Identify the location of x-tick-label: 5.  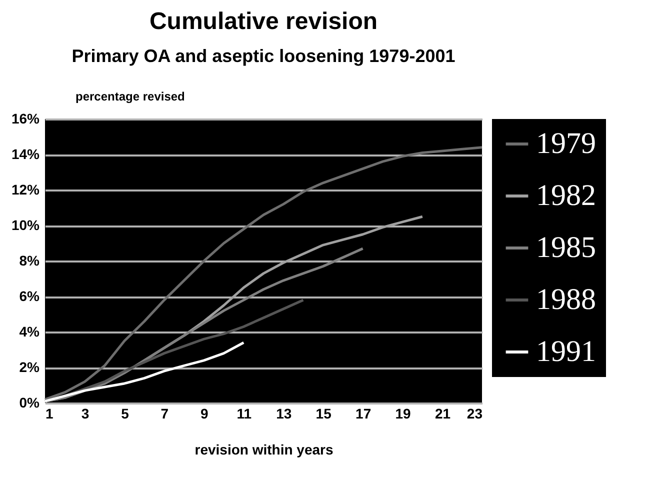
(125, 414).